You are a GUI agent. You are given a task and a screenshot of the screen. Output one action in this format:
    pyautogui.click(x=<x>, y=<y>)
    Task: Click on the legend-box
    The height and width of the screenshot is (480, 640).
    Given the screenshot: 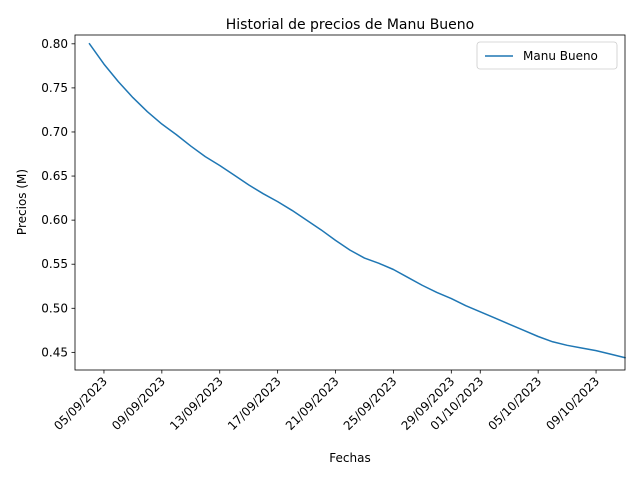 What is the action you would take?
    pyautogui.click(x=547, y=55)
    